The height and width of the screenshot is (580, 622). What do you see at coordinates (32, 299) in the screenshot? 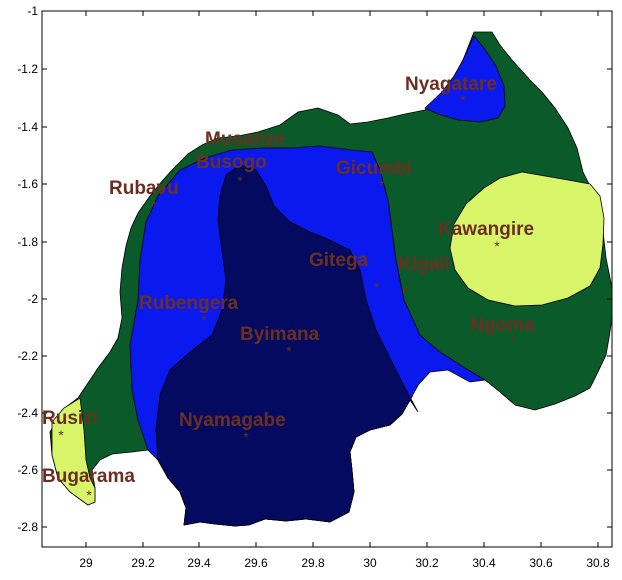
I see `y-tick-label: -2` at bounding box center [32, 299].